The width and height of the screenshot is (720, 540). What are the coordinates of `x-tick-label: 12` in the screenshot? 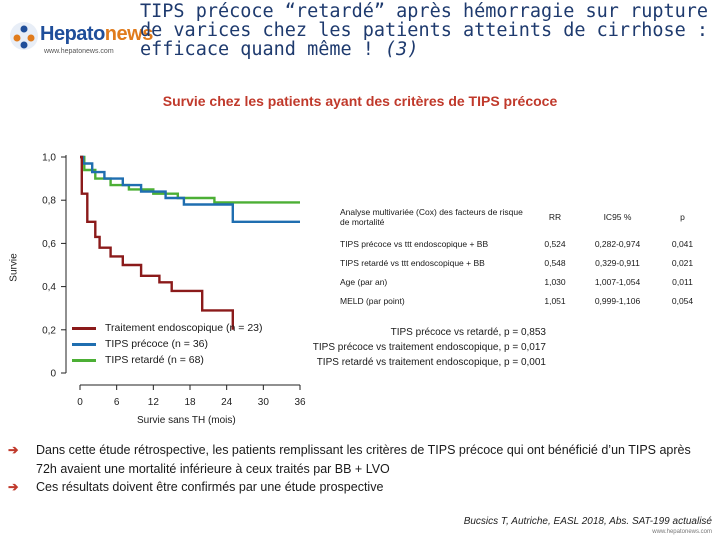 It's located at (154, 402).